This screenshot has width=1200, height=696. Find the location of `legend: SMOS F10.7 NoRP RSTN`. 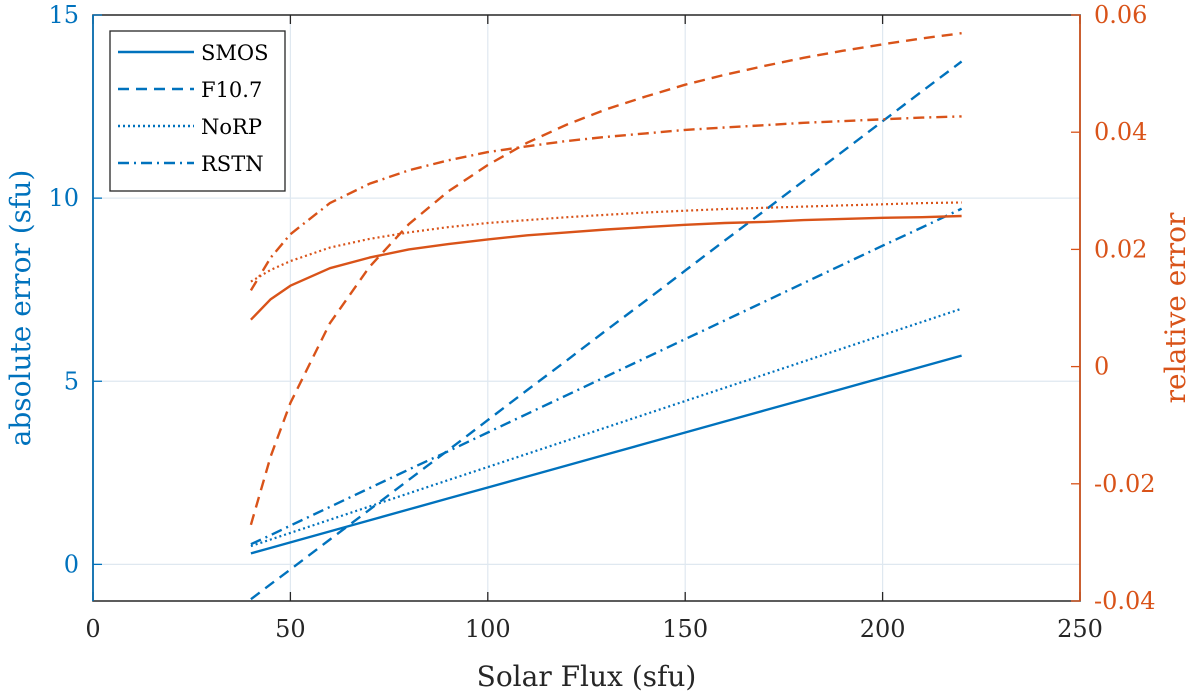

legend: SMOS F10.7 NoRP RSTN is located at coordinates (197, 111).